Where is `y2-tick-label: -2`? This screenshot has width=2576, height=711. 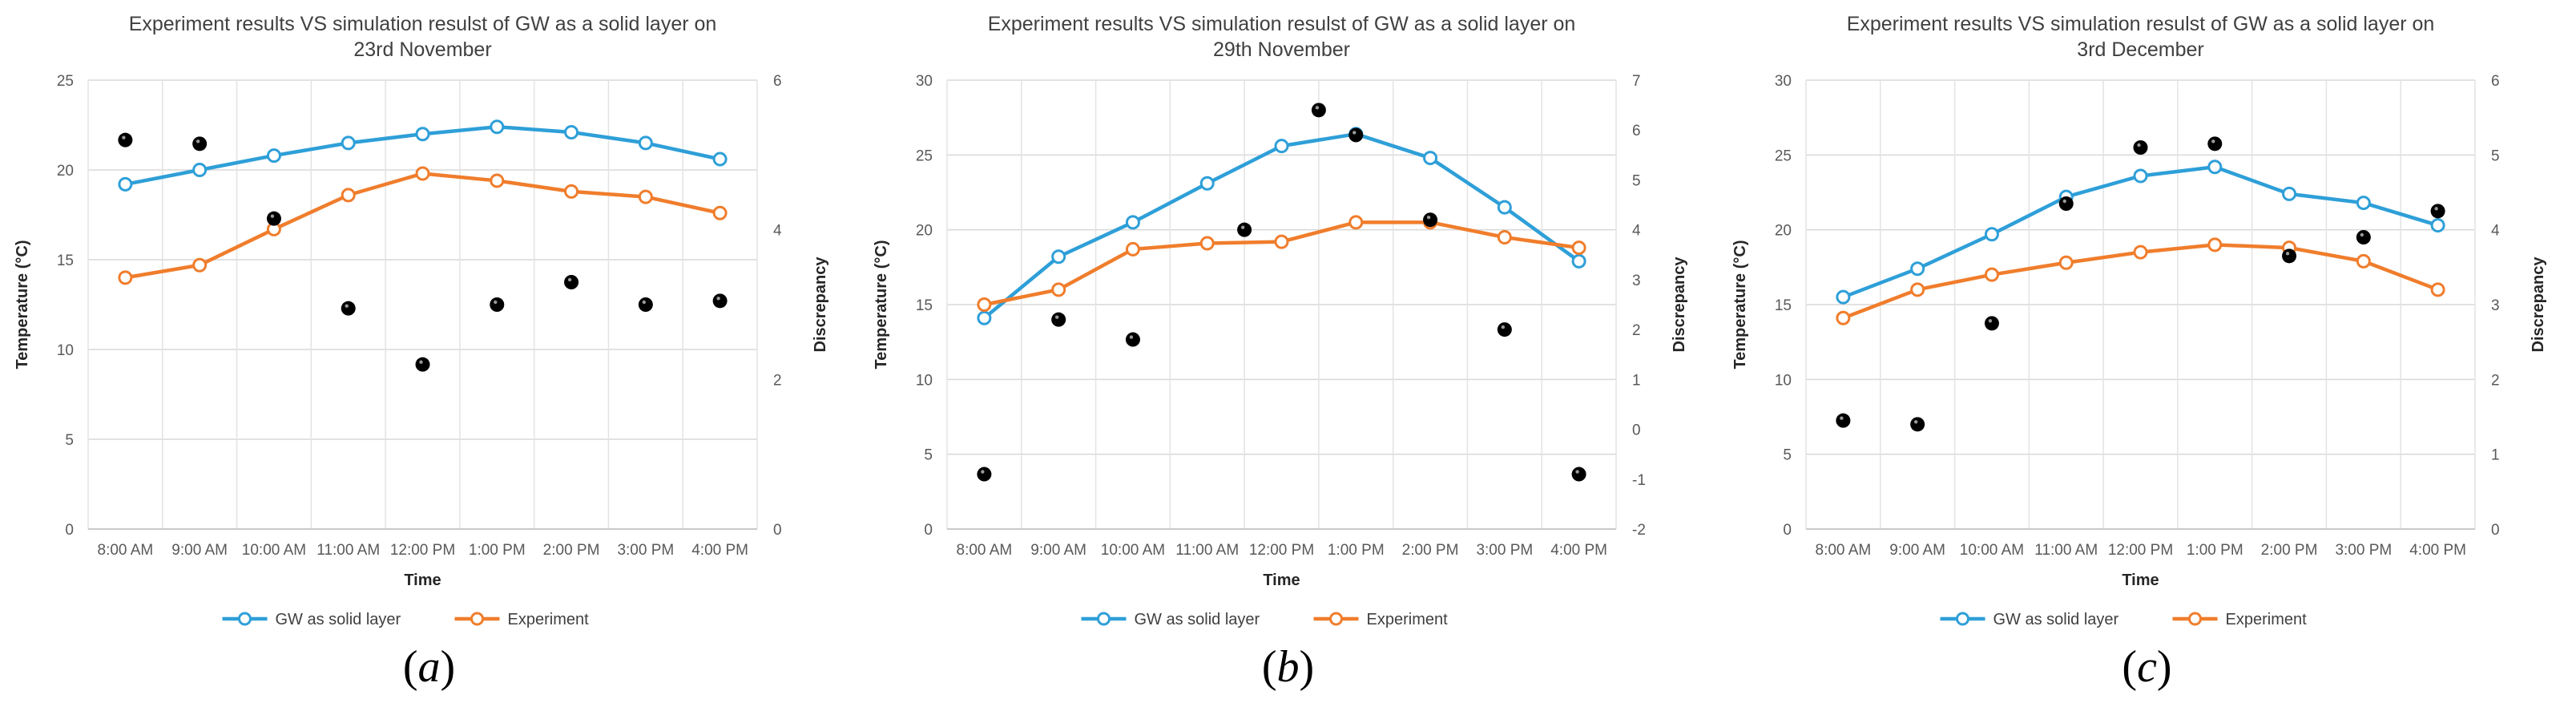 y2-tick-label: -2 is located at coordinates (1639, 530).